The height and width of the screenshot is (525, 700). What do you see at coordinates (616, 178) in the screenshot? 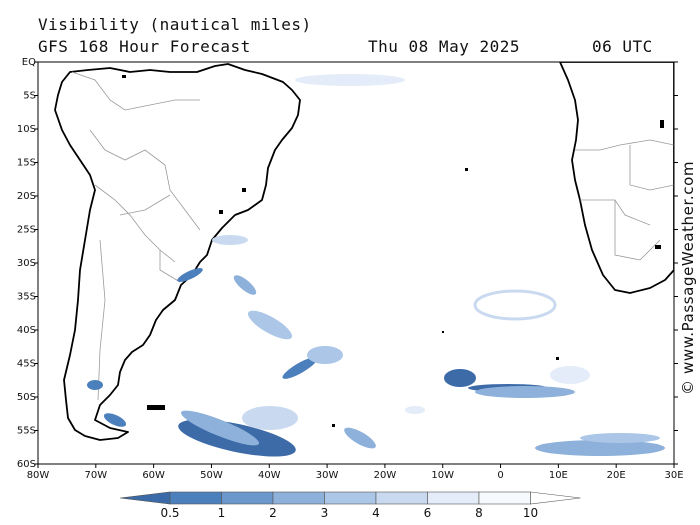
I see `africa-landmass` at bounding box center [616, 178].